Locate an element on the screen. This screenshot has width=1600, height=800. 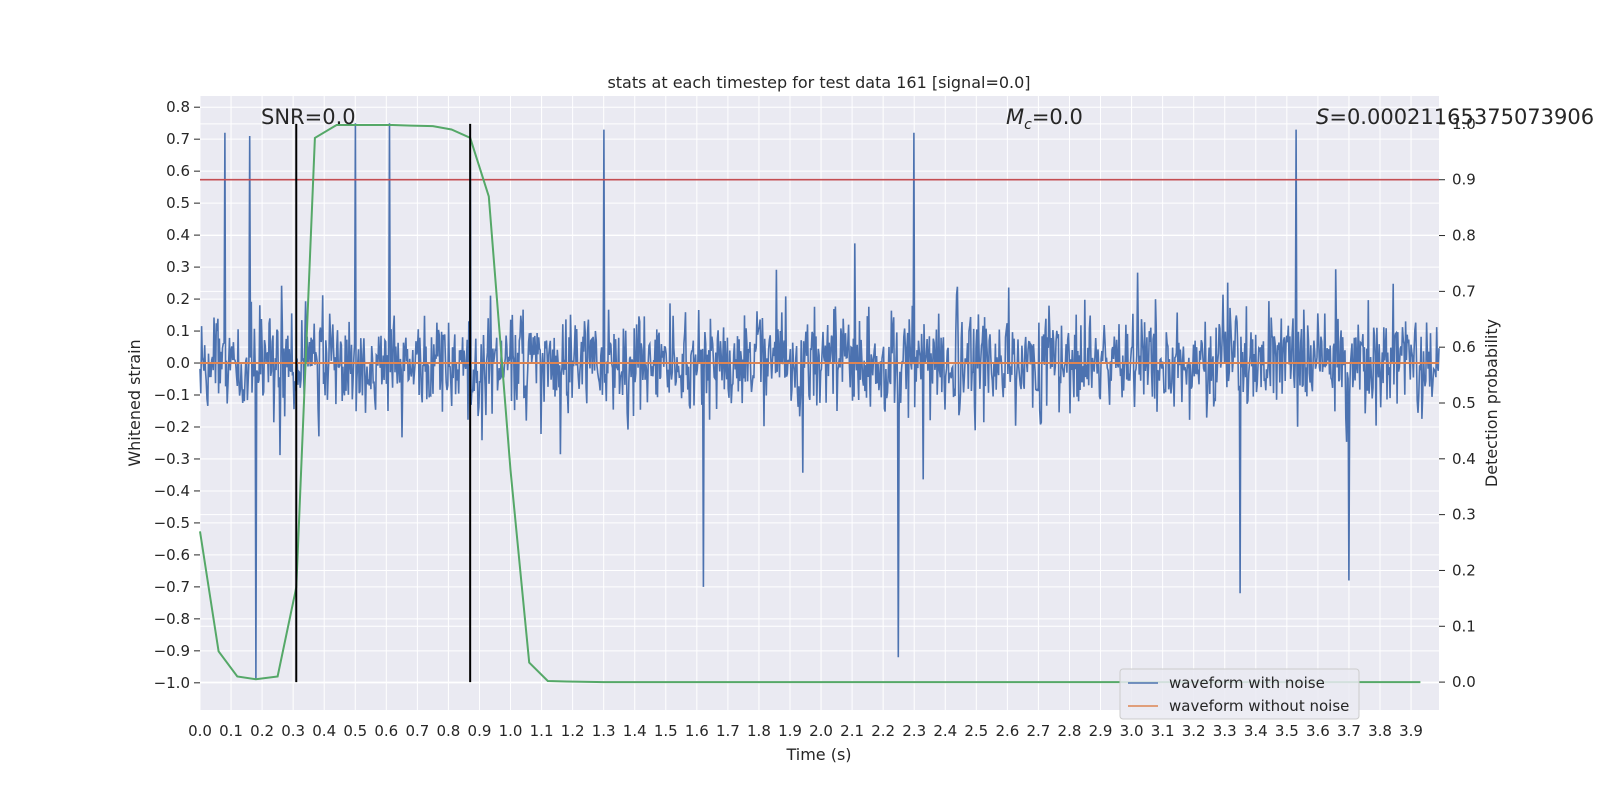
x-tick-label: 2.8 is located at coordinates (1070, 731).